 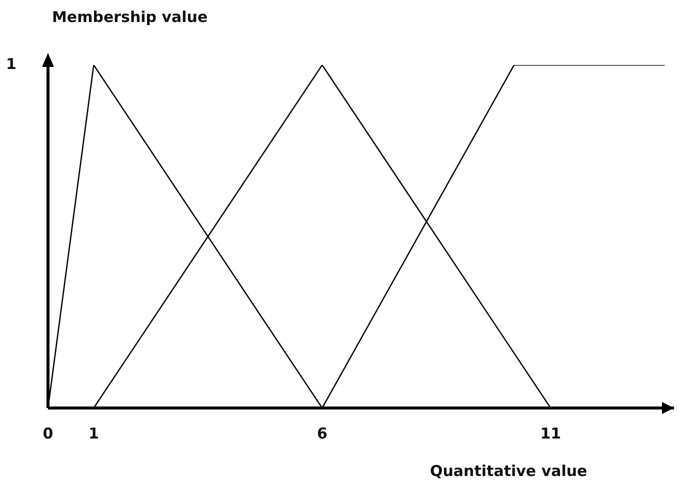 I want to click on x-tick-label: 1, so click(x=93, y=433).